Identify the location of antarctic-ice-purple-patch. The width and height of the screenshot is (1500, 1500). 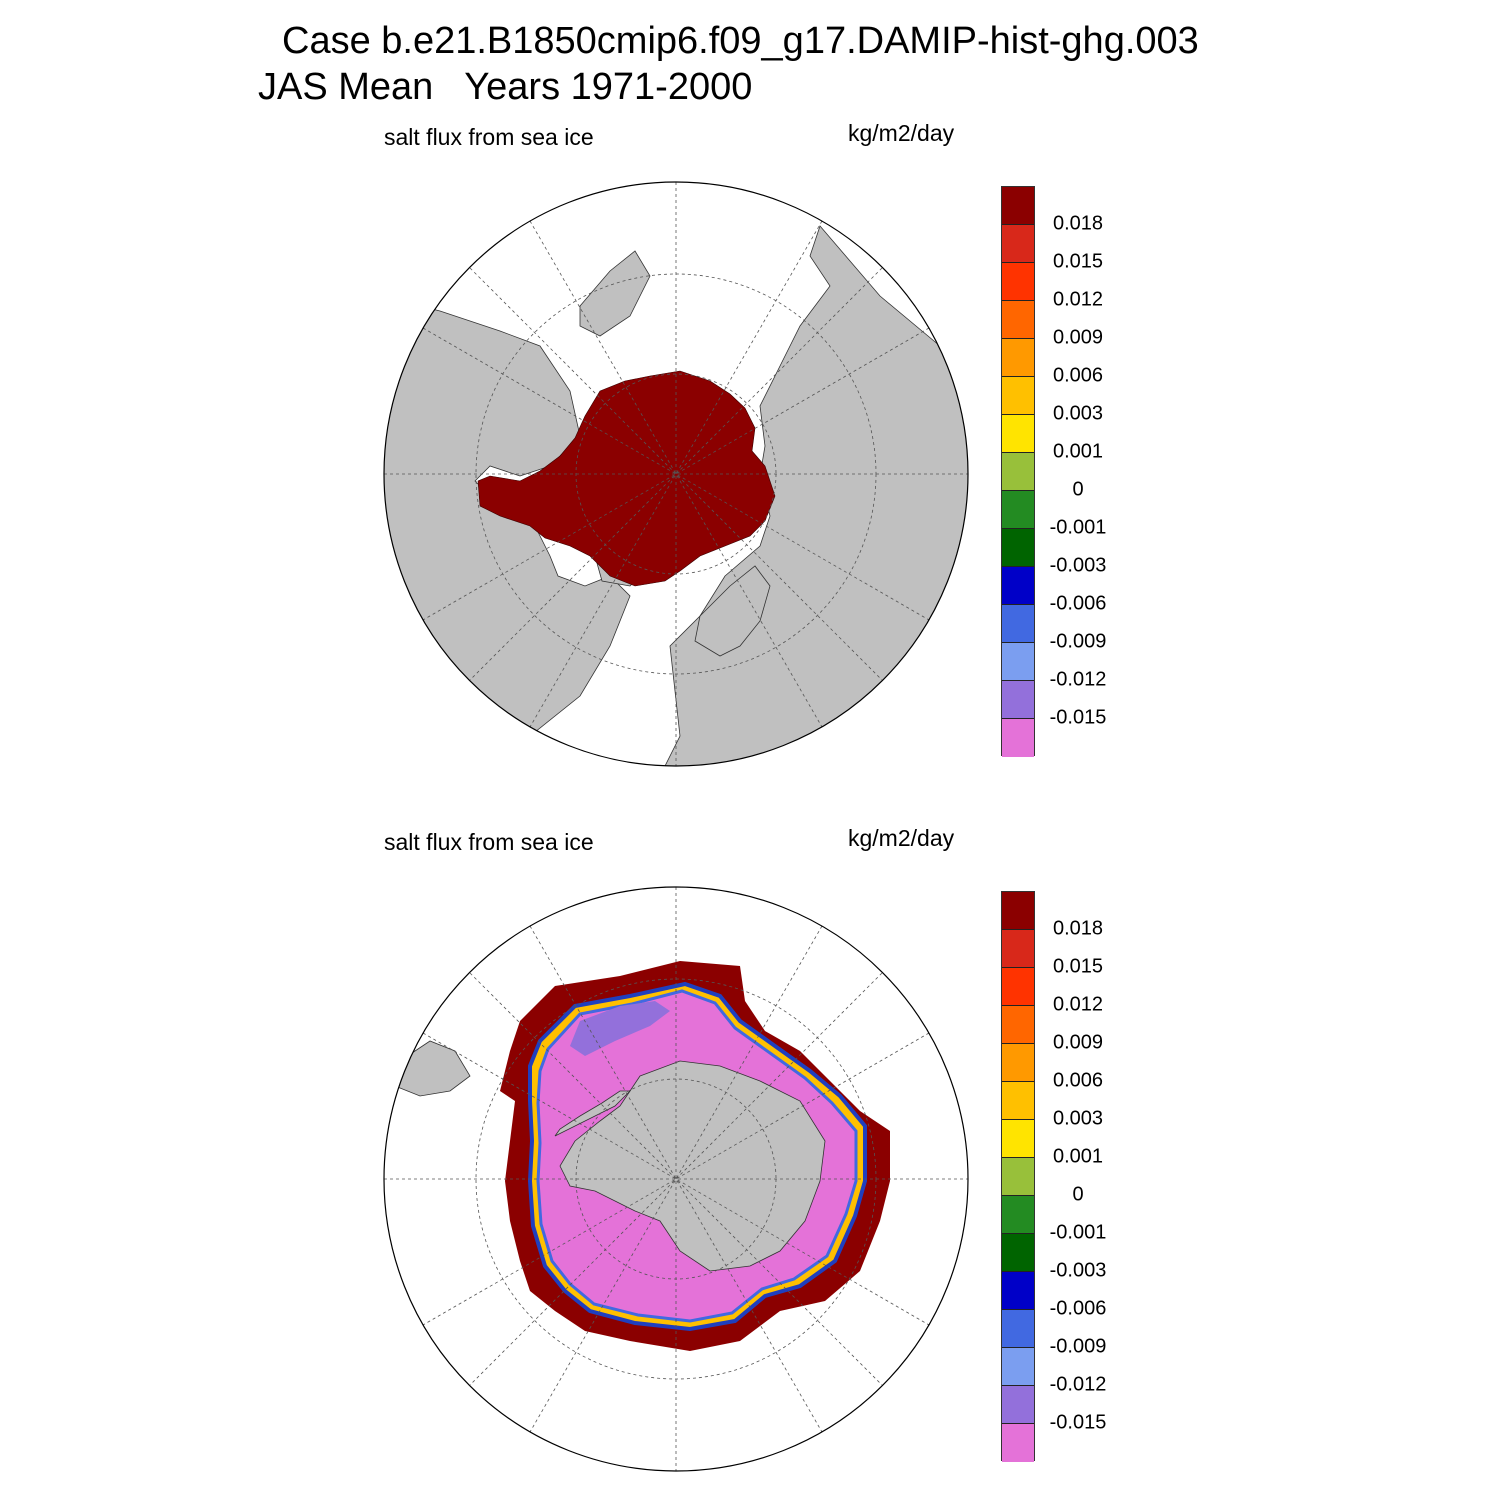
(620, 1028).